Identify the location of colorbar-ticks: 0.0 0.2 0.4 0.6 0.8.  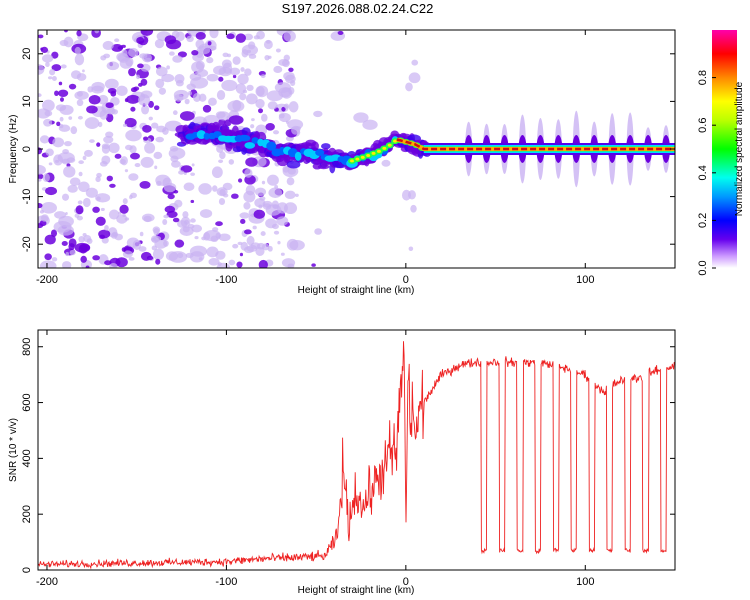
(706, 173).